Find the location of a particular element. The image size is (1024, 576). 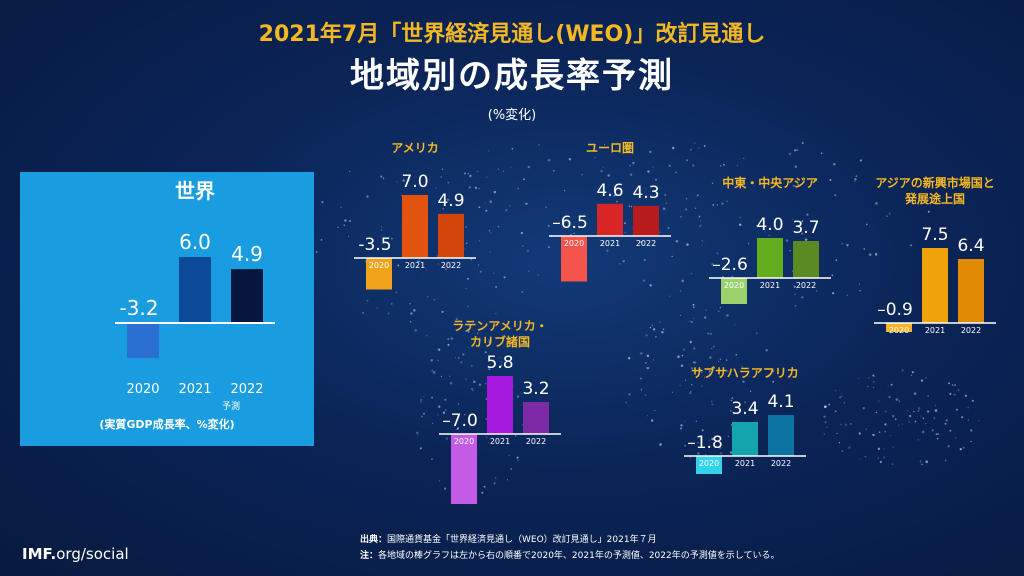

chart-title-america: アメリカ is located at coordinates (414, 148).